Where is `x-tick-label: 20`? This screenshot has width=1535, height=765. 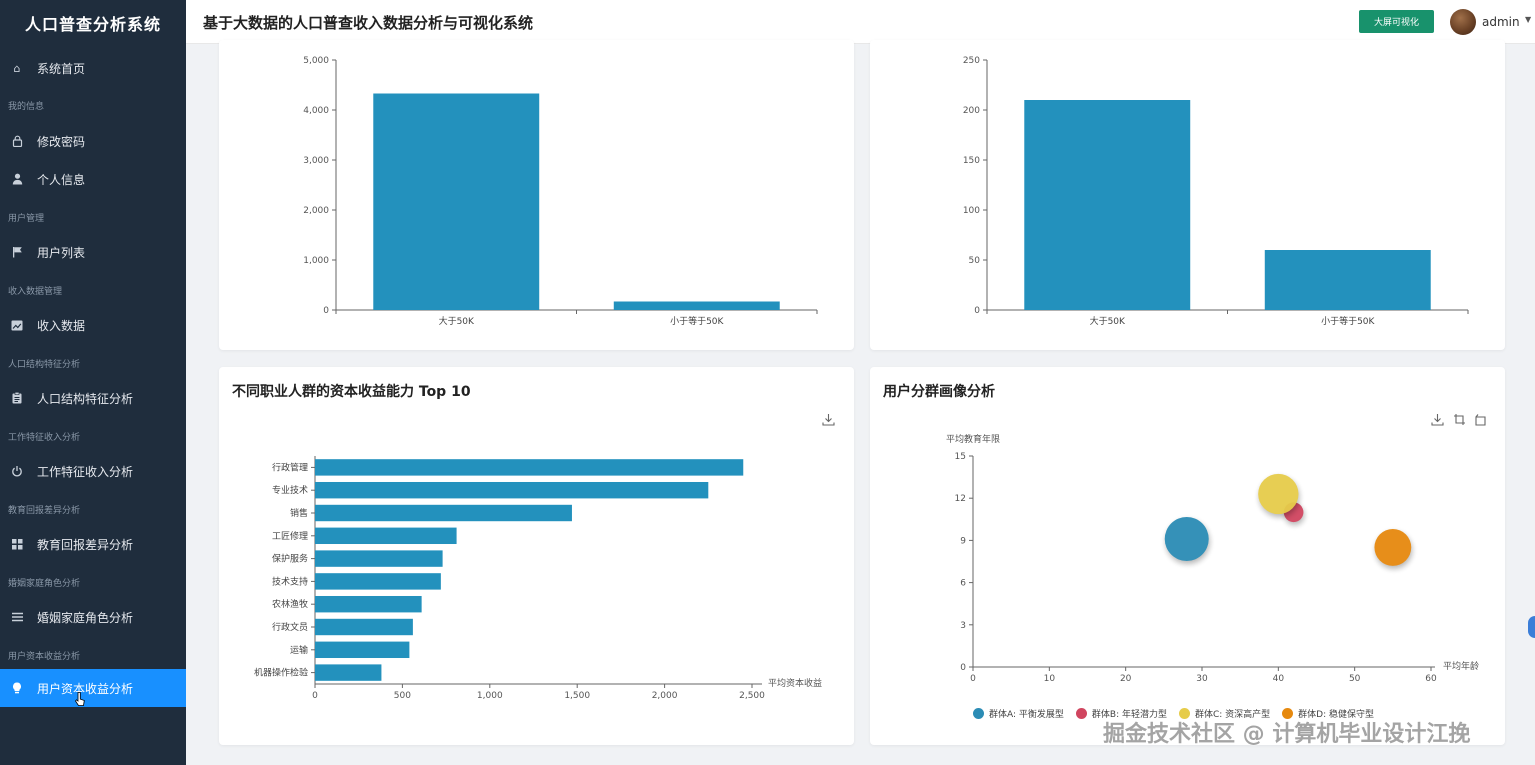
x-tick-label: 20 is located at coordinates (1126, 679).